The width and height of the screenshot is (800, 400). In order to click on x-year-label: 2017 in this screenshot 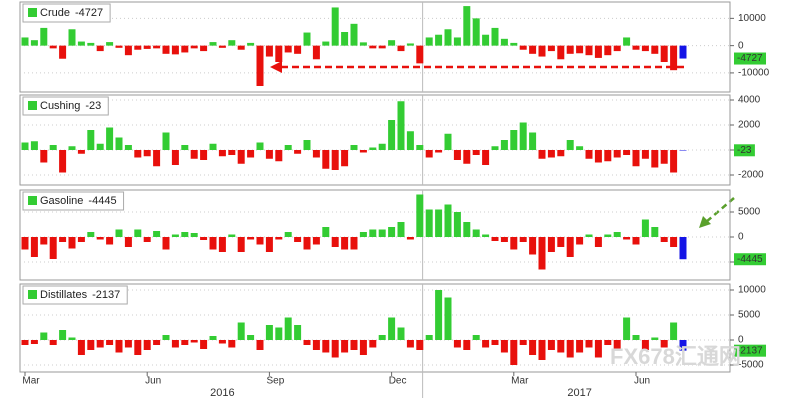, I will do `click(579, 393)`.